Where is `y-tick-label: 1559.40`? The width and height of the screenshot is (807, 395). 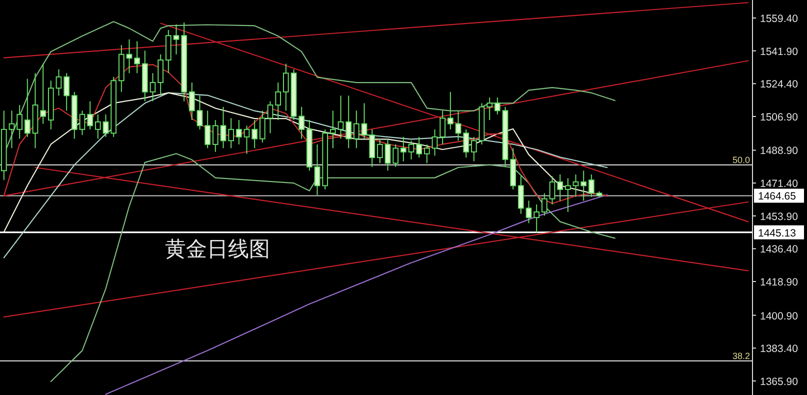
y-tick-label: 1559.40 is located at coordinates (779, 19).